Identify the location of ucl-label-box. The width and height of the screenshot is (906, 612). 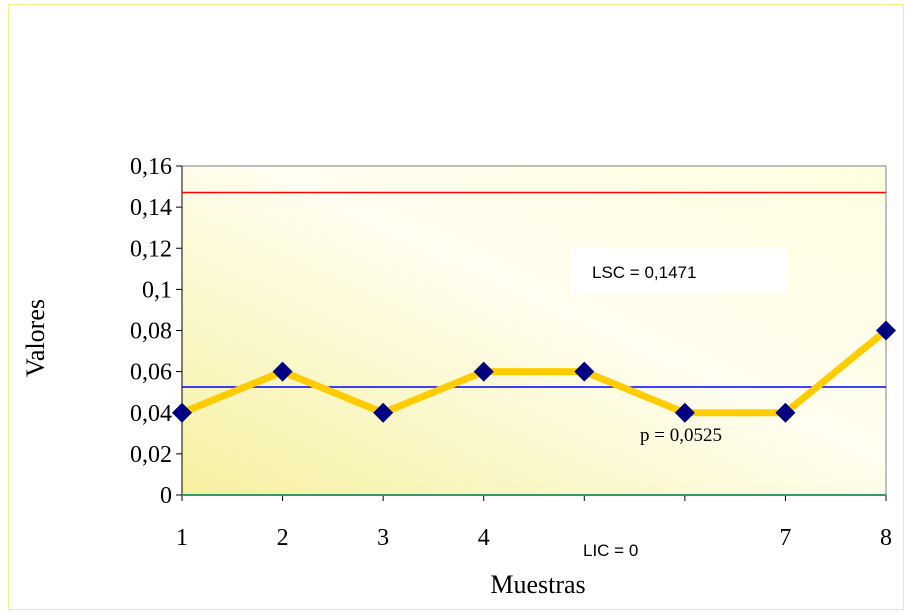
(679, 271).